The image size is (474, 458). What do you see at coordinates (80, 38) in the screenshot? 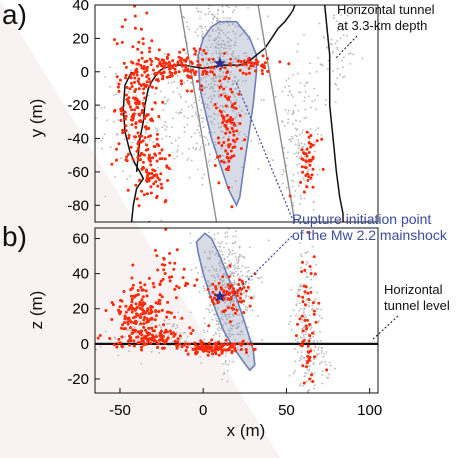
I see `y-tick-label: 20` at bounding box center [80, 38].